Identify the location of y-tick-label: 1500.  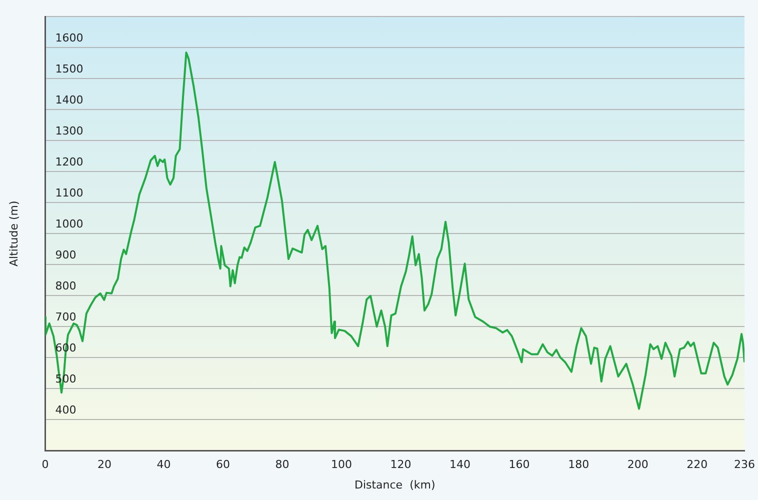
(69, 69).